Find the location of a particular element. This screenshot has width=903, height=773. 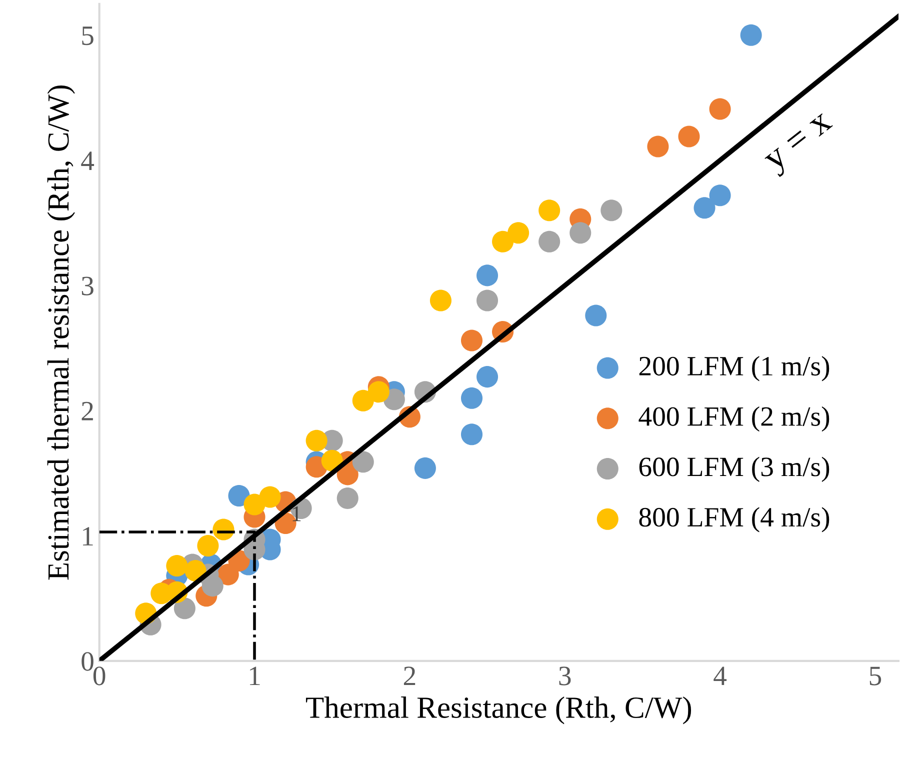

x-tick-label: 5 is located at coordinates (876, 676).